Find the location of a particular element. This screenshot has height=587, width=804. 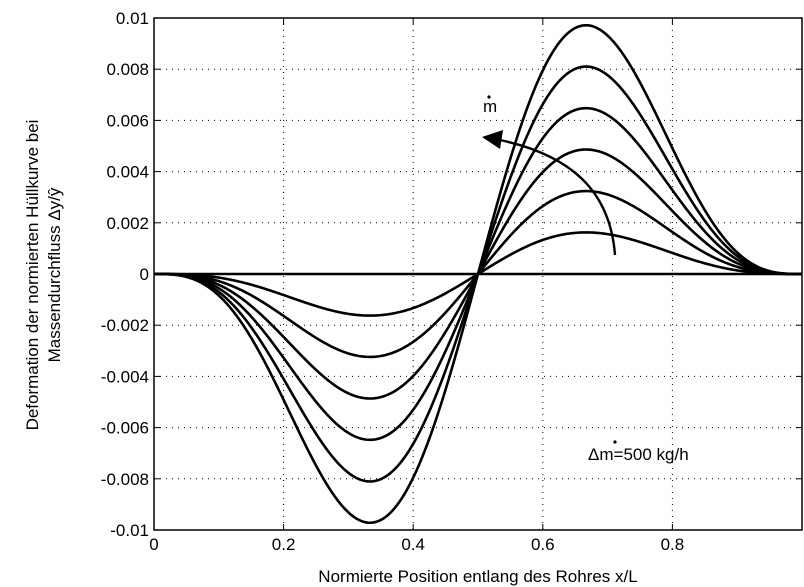

x-tick-label: 0 is located at coordinates (153, 544).